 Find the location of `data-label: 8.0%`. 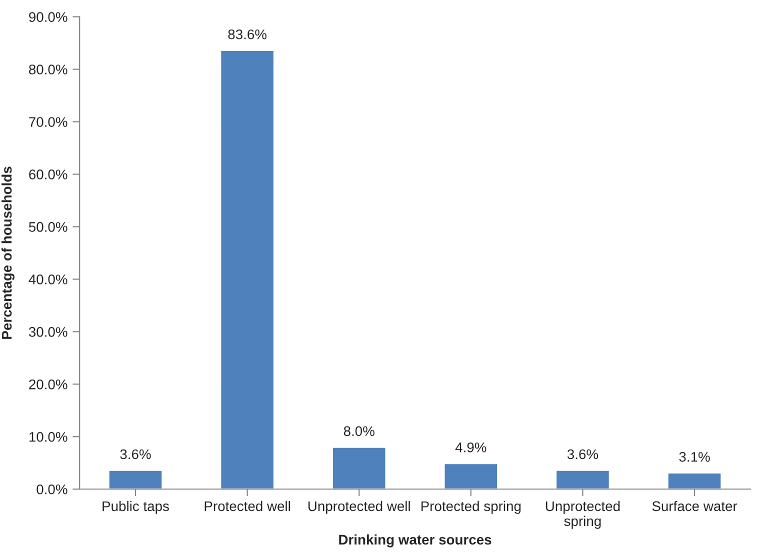

data-label: 8.0% is located at coordinates (359, 431).